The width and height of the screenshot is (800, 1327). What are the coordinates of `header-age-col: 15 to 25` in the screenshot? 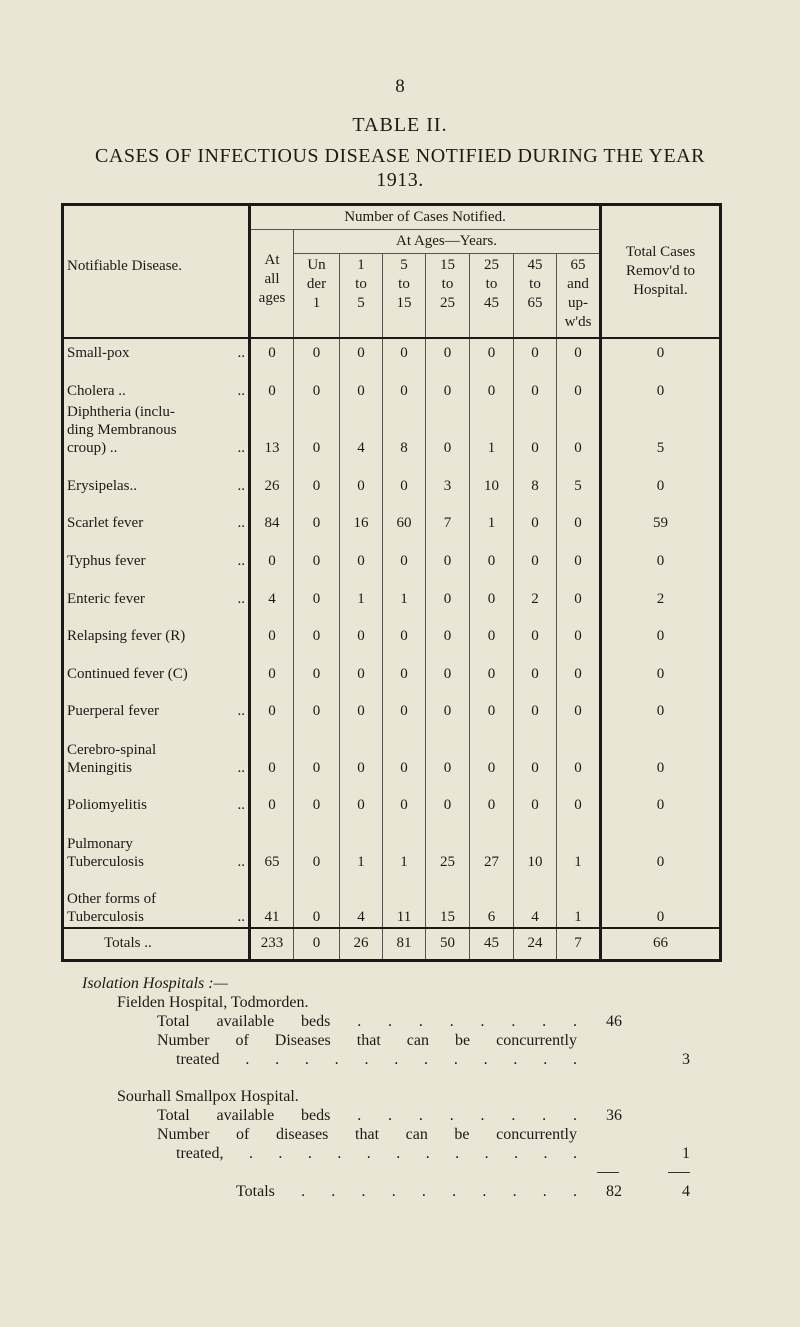 It's located at (447, 295).